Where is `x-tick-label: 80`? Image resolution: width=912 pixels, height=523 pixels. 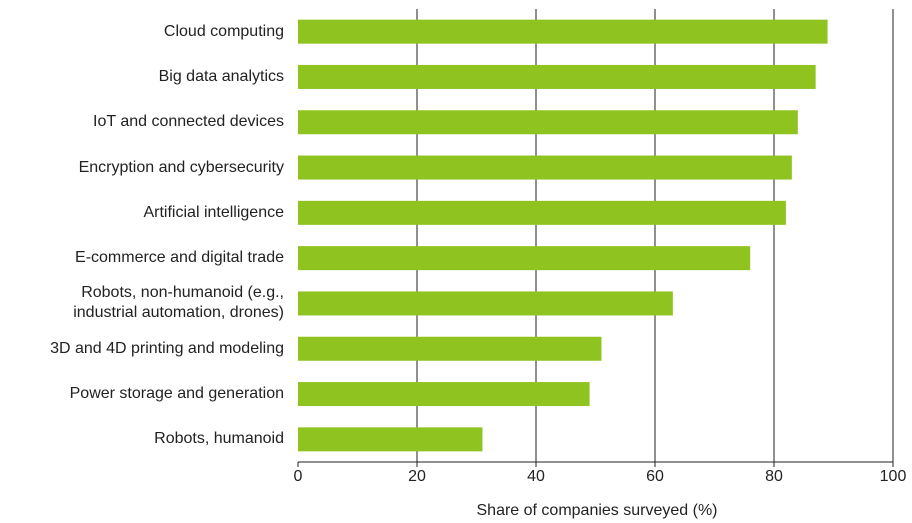
x-tick-label: 80 is located at coordinates (774, 476).